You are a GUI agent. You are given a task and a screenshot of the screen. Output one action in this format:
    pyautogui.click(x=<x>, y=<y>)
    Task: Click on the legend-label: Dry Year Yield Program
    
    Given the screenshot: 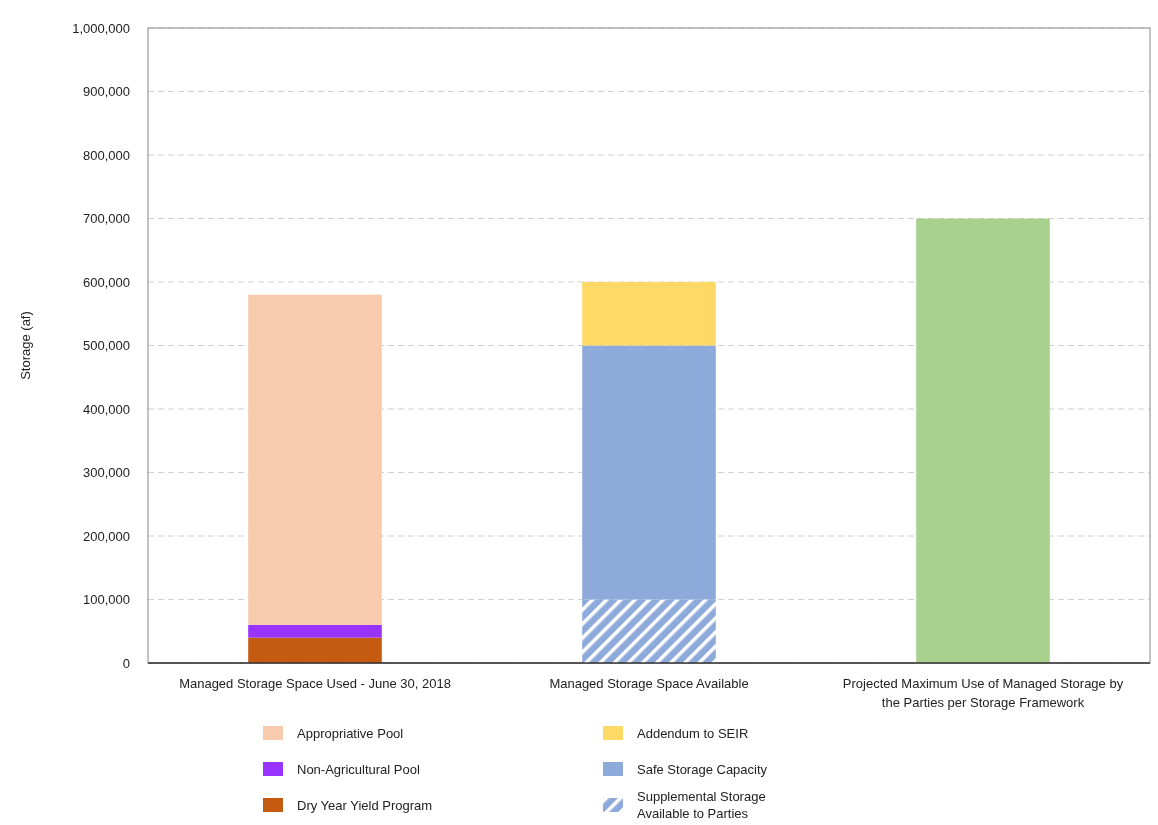 What is the action you would take?
    pyautogui.click(x=365, y=805)
    